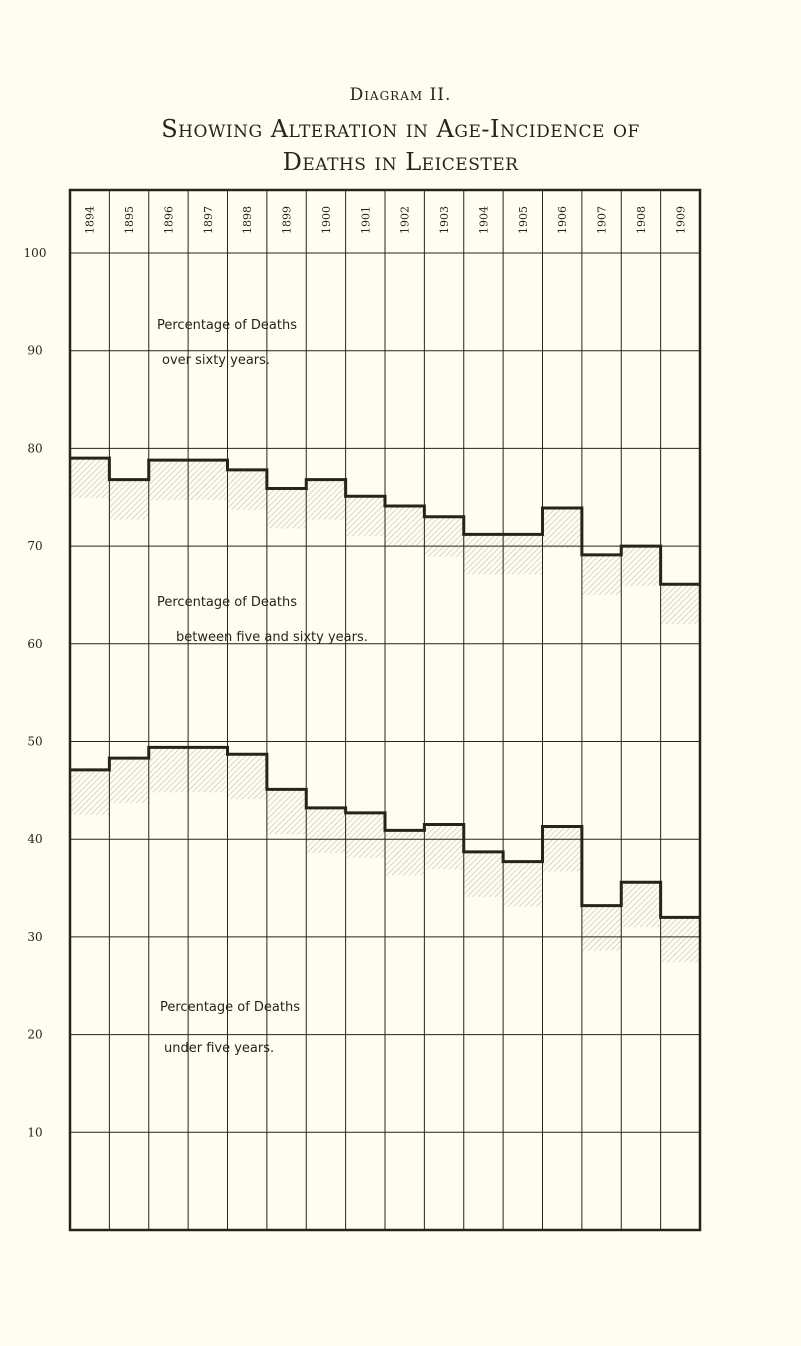  Describe the element at coordinates (227, 325) in the screenshot. I see `annotation-over-1: Percentage of Deaths` at that location.